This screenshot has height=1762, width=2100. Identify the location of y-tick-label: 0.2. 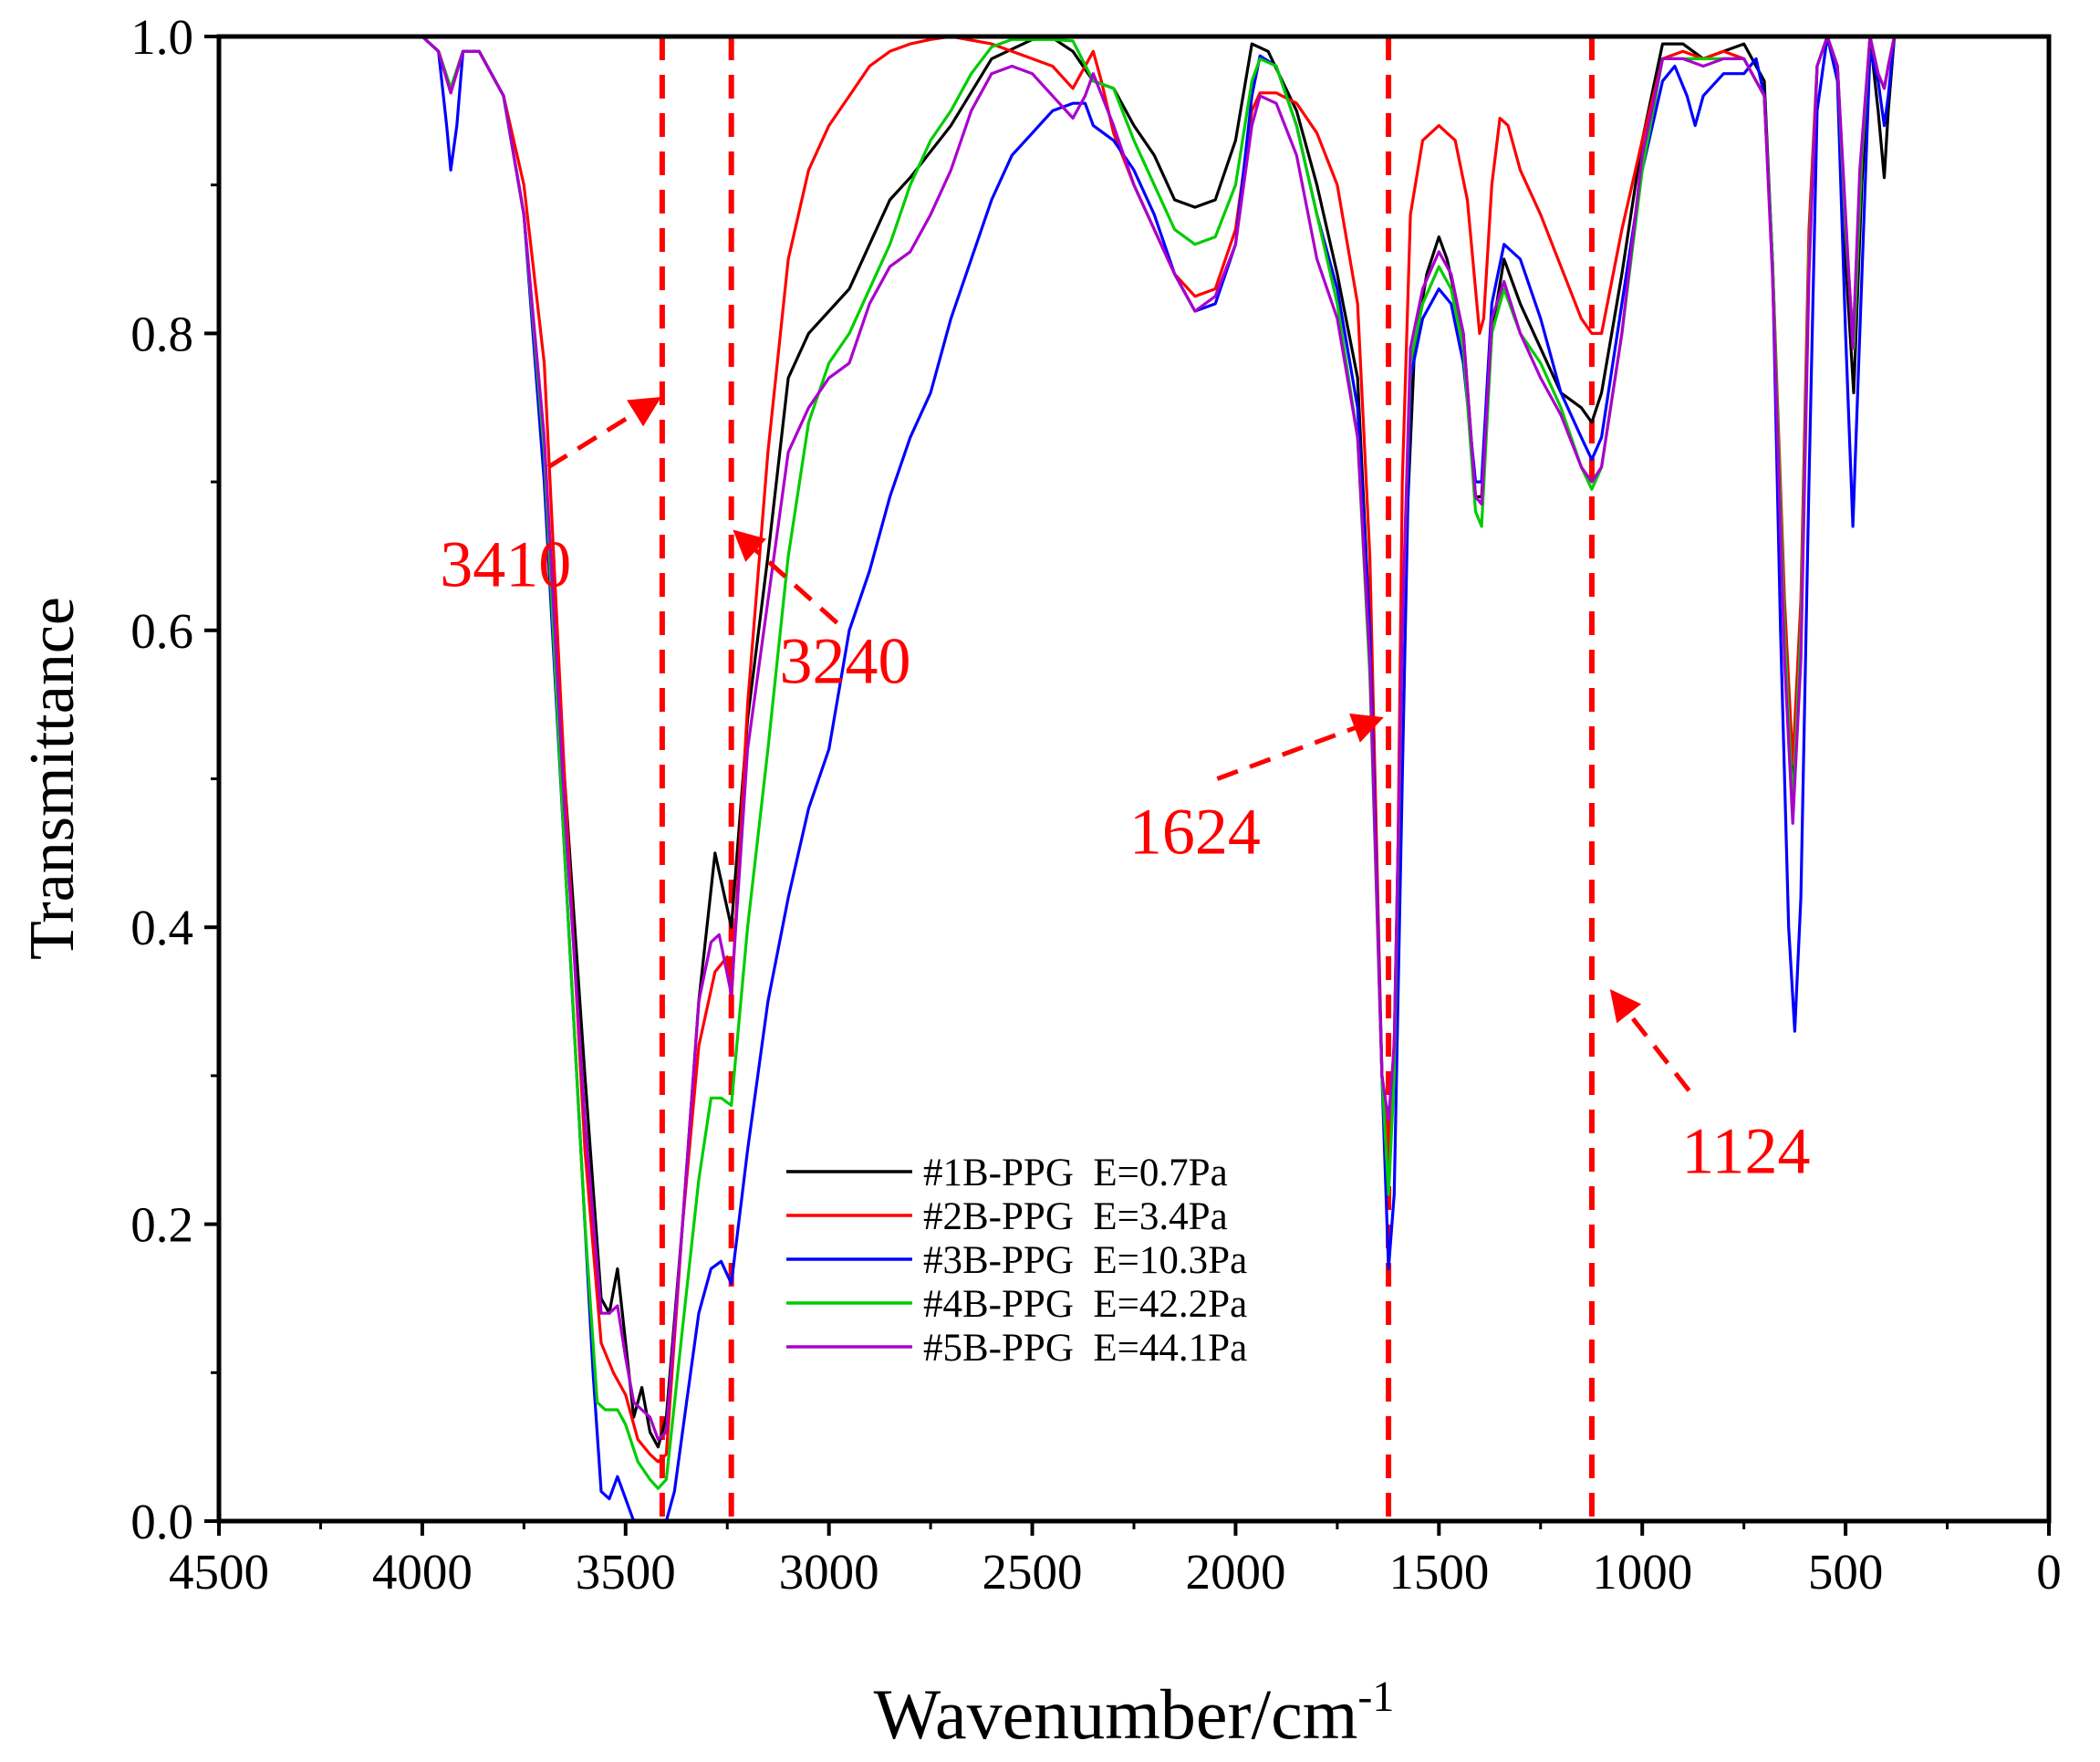
(161, 1225).